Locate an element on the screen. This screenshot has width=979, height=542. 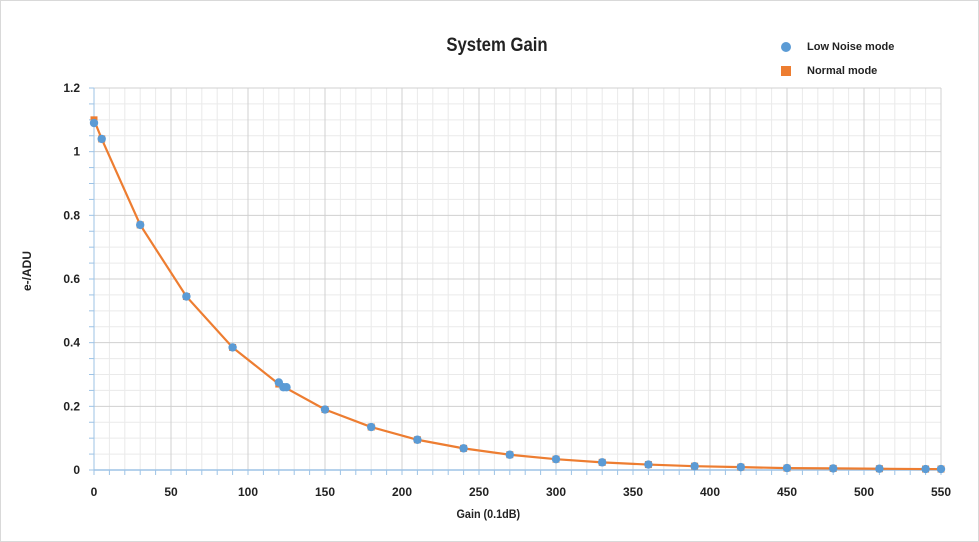
x-axis-label: Gain (0.1dB) is located at coordinates (488, 514).